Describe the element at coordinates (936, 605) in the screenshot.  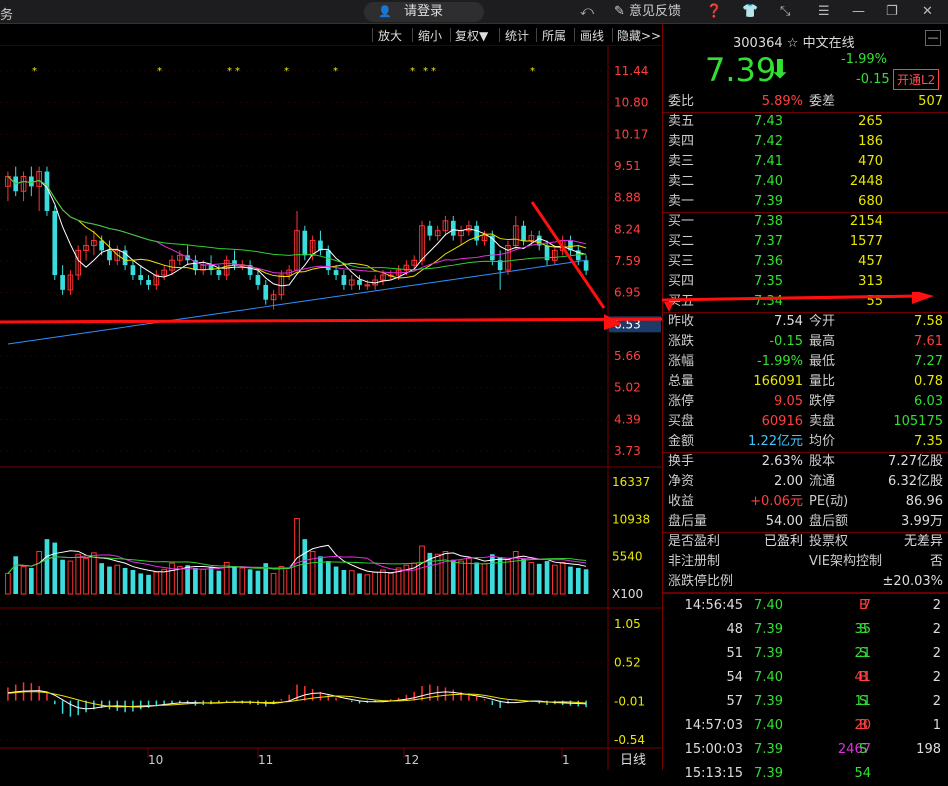
I see `tick-count: 2` at that location.